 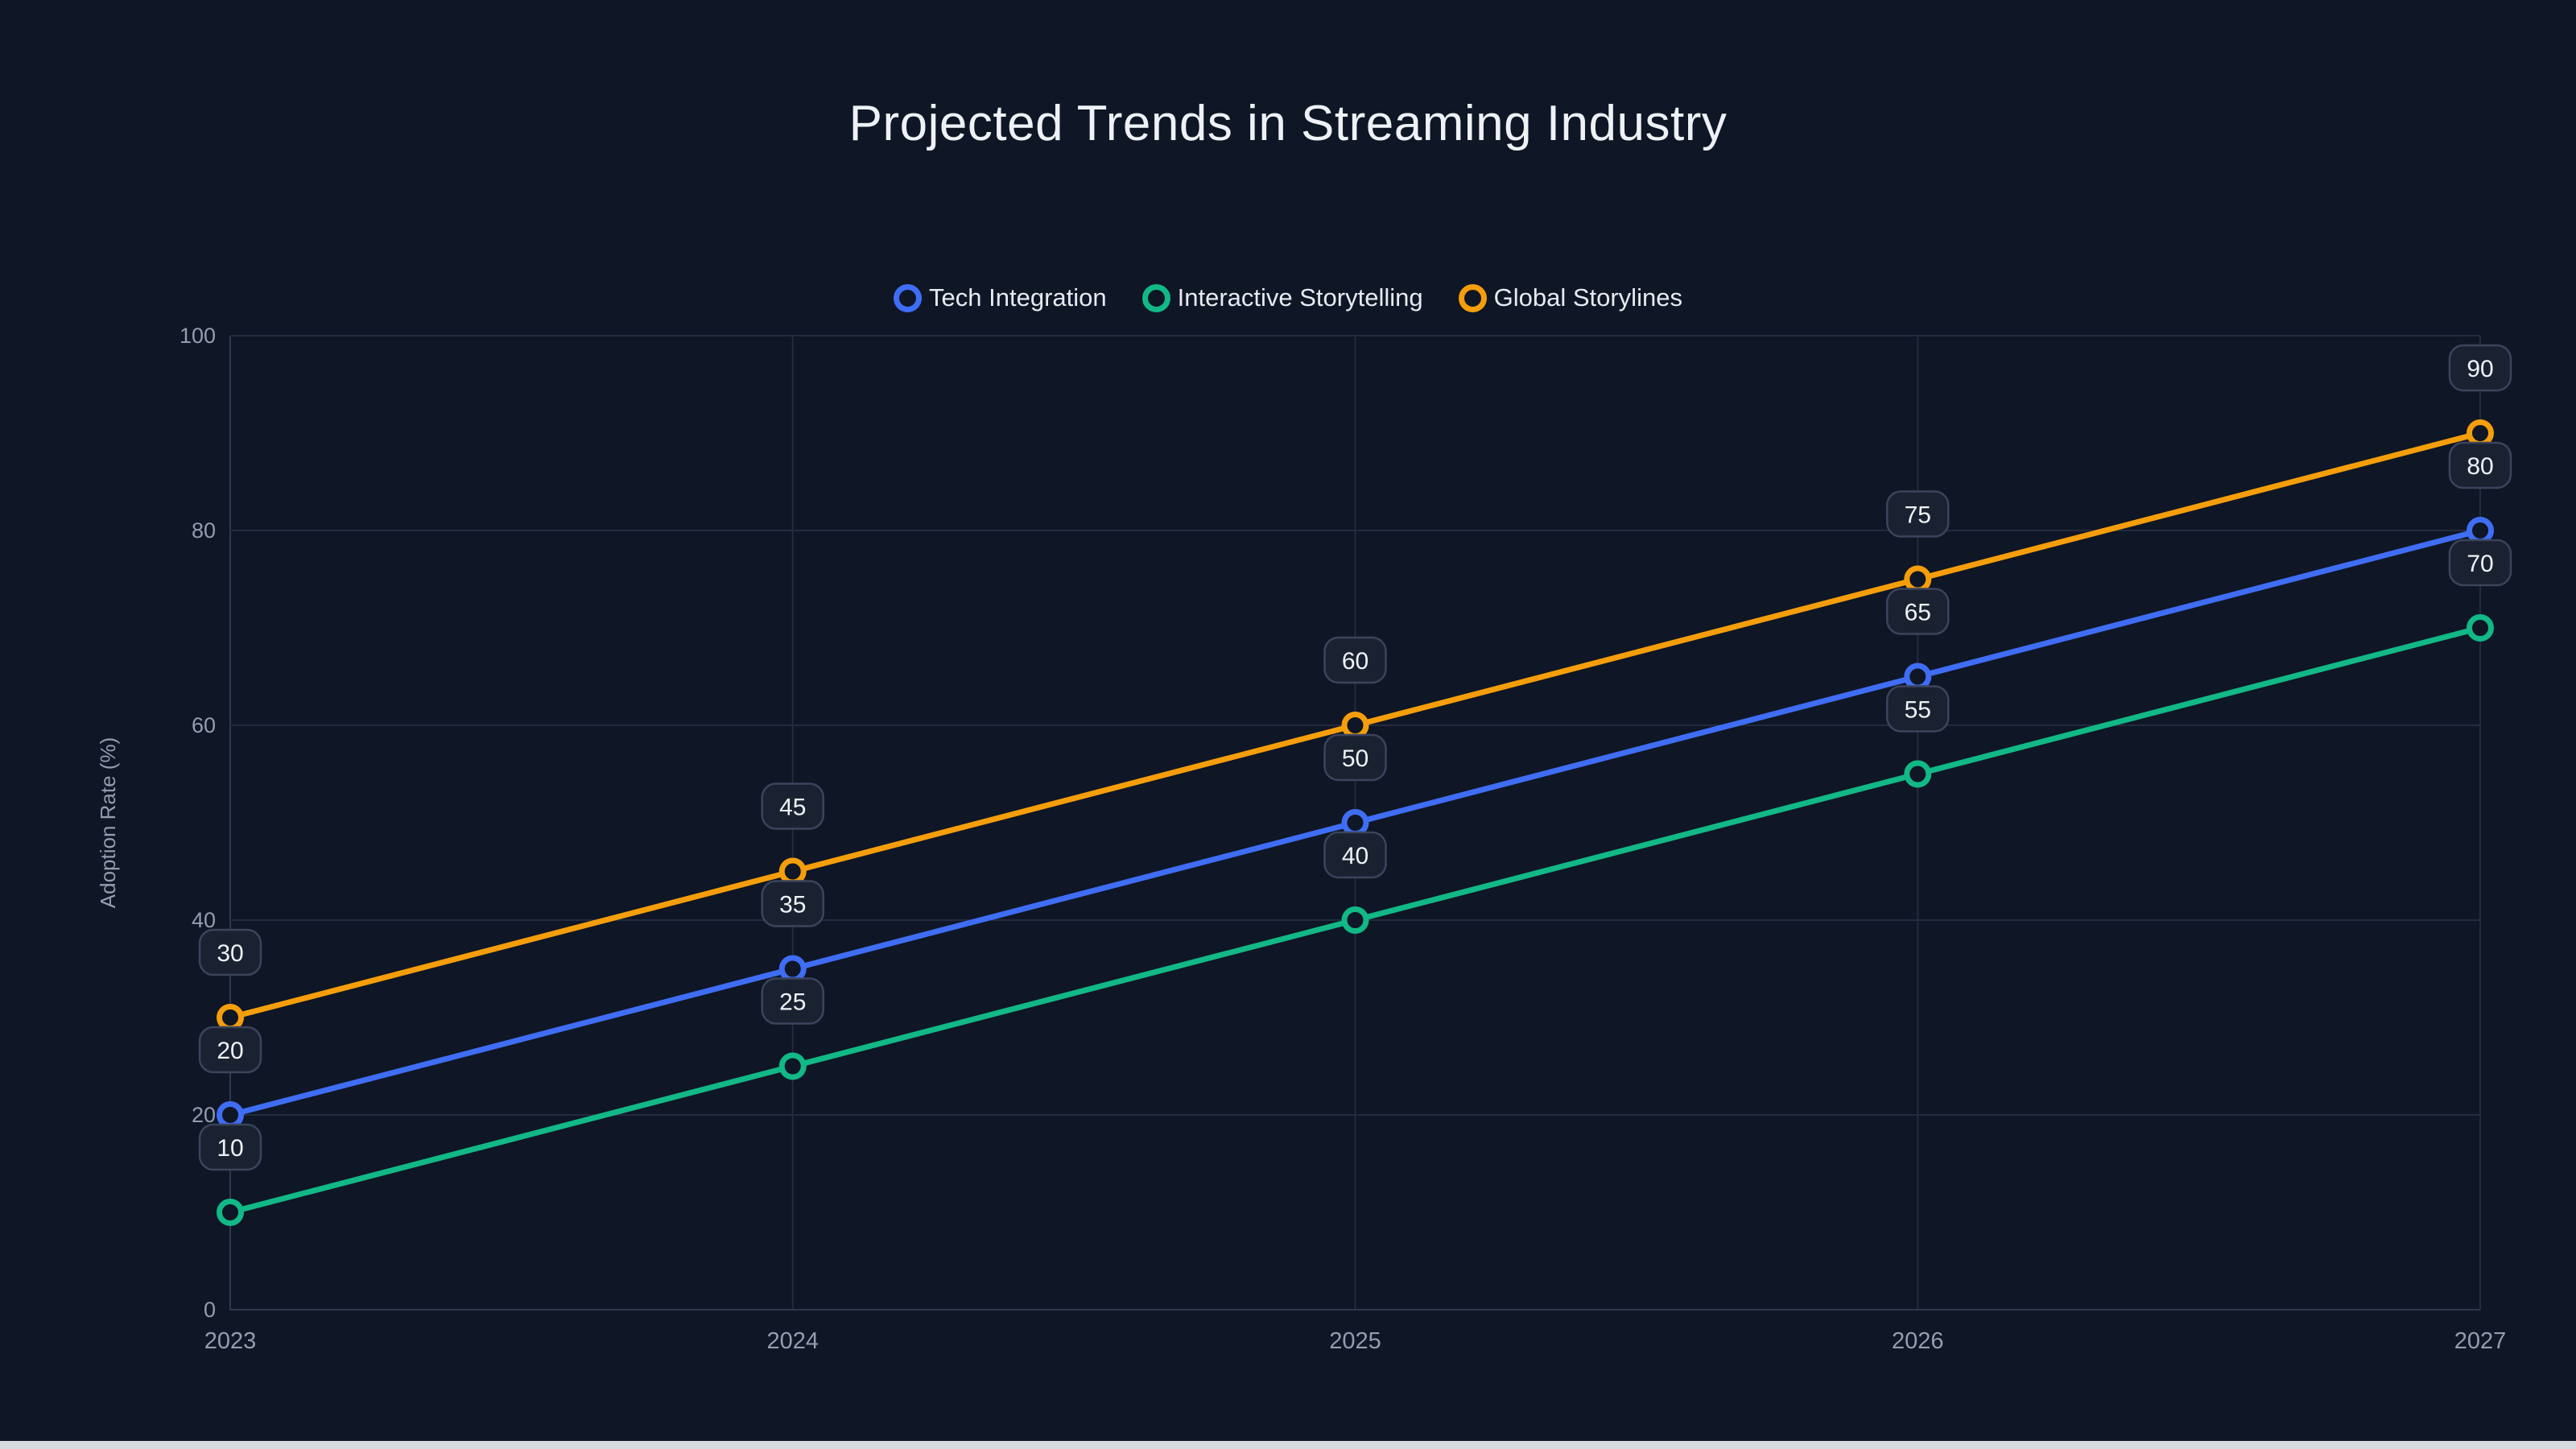 What do you see at coordinates (1587, 297) in the screenshot?
I see `legend-item-label: Global Storylines` at bounding box center [1587, 297].